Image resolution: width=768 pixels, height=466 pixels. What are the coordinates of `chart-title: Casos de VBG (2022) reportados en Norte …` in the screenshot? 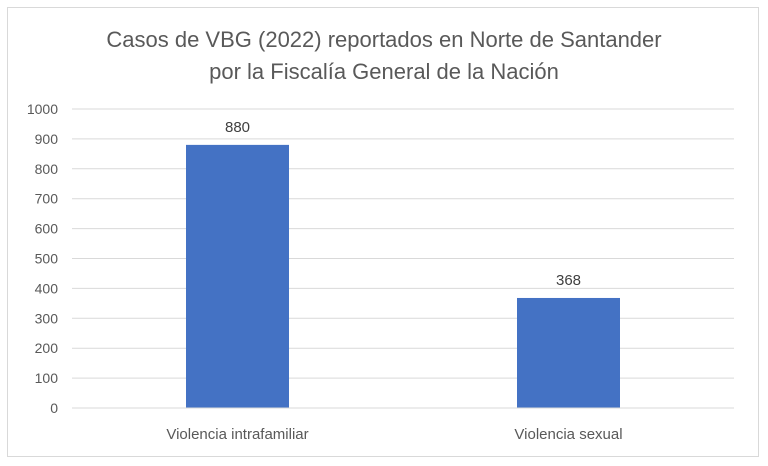 It's located at (384, 56).